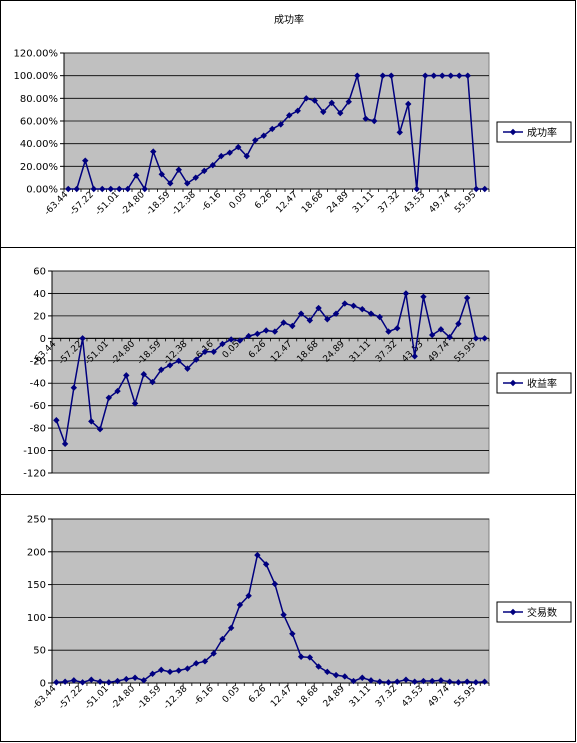  I want to click on y-tick-label: 150, so click(36, 585).